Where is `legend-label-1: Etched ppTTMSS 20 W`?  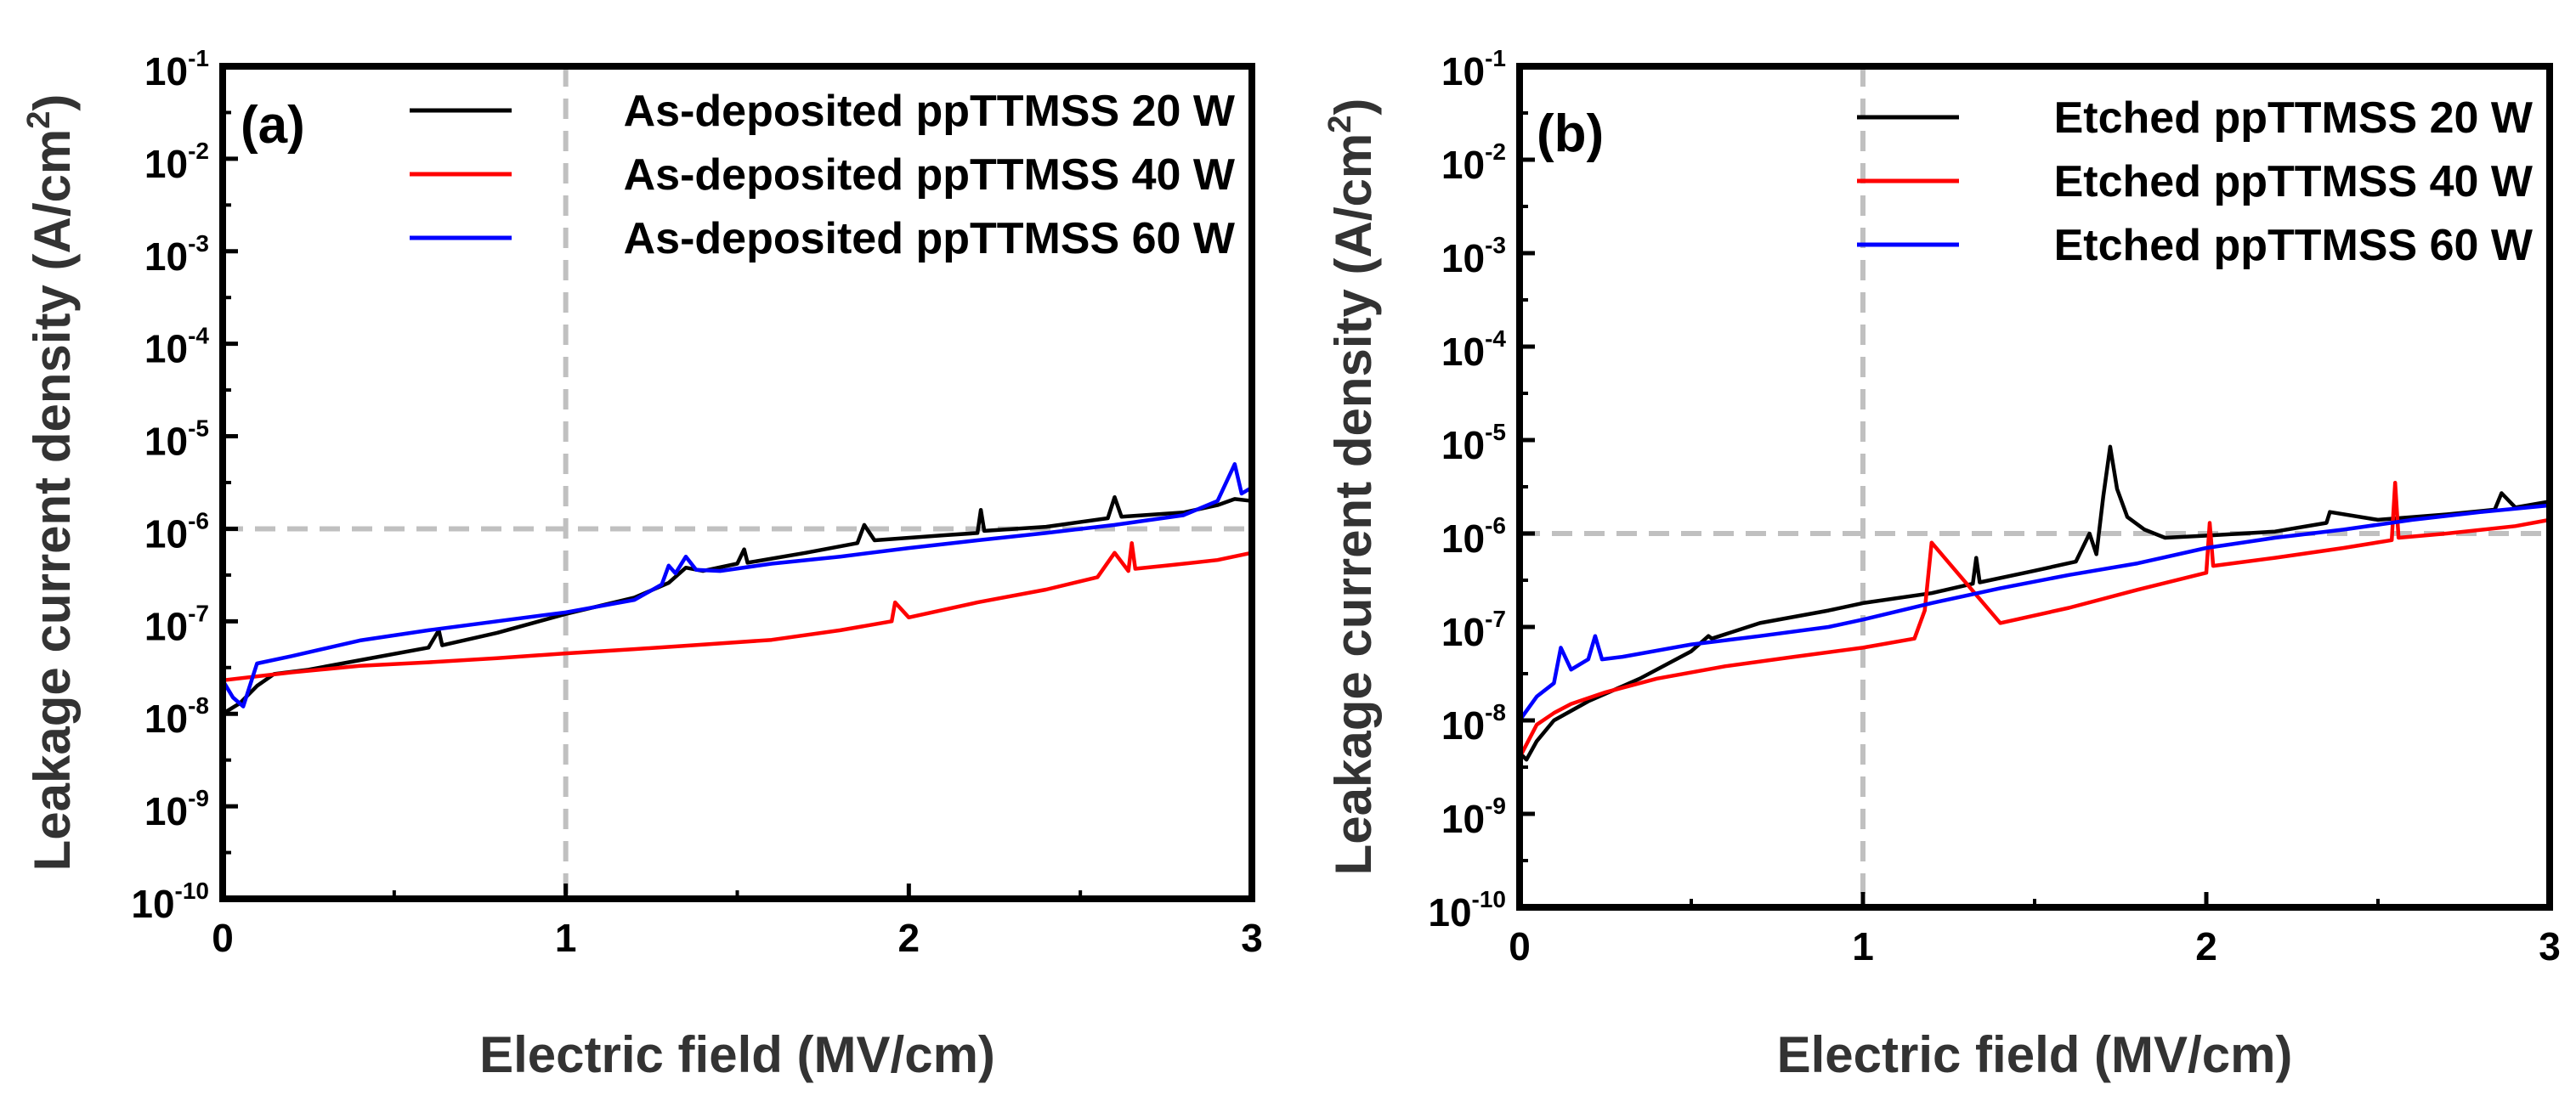 legend-label-1: Etched ppTTMSS 20 W is located at coordinates (2294, 118).